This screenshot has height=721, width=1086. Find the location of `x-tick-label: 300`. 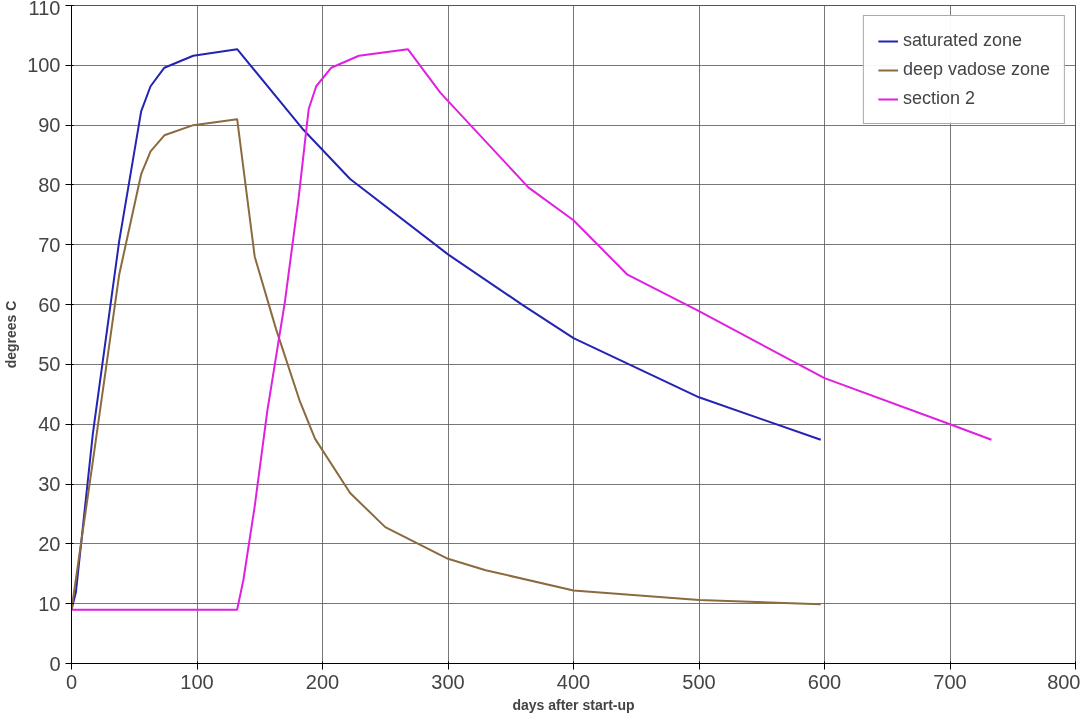

x-tick-label: 300 is located at coordinates (448, 681).